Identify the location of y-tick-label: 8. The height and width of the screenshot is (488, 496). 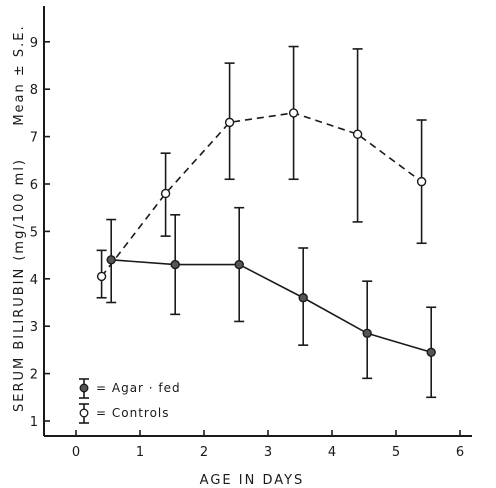
(34, 90).